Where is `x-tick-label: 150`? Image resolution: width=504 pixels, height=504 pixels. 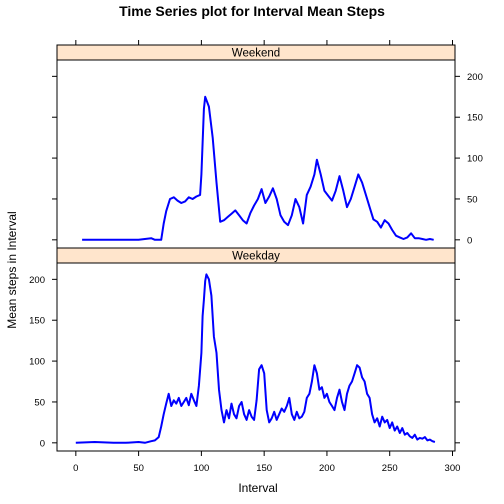
x-tick-label: 150 is located at coordinates (264, 468).